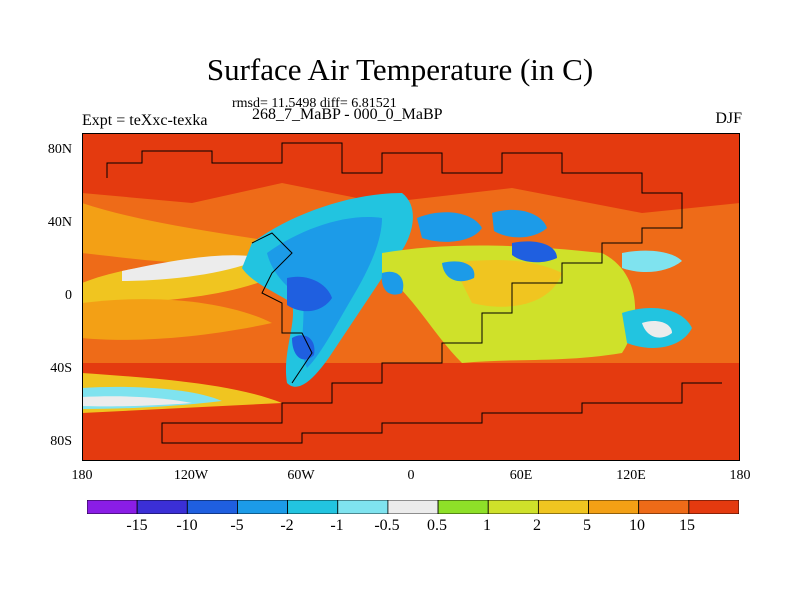  Describe the element at coordinates (301, 475) in the screenshot. I see `lon-tick-label: 60W` at that location.